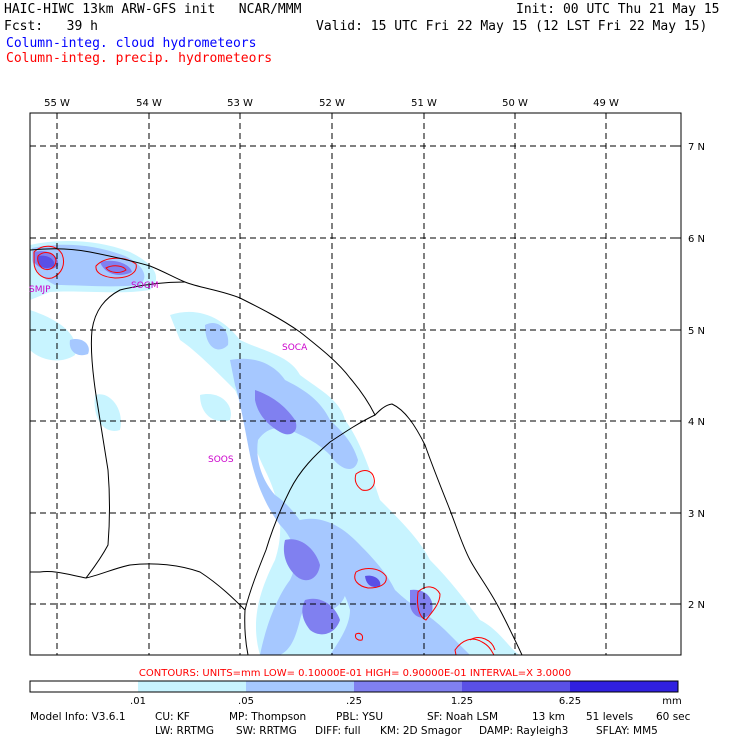 This screenshot has height=740, width=740. What do you see at coordinates (610, 717) in the screenshot?
I see `model-info: 51 levels` at bounding box center [610, 717].